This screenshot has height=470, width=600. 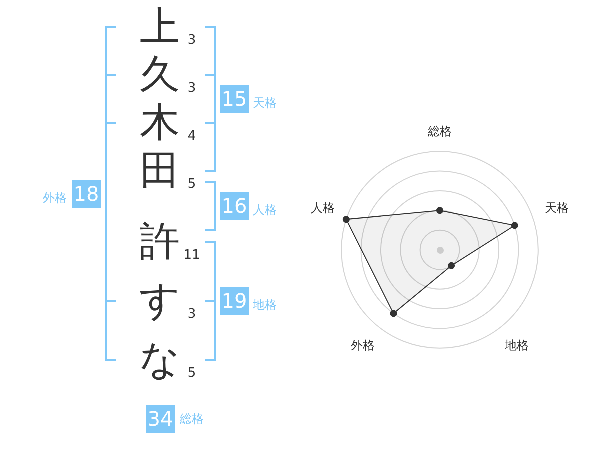 What do you see at coordinates (160, 301) in the screenshot?
I see `category-label: す` at bounding box center [160, 301].